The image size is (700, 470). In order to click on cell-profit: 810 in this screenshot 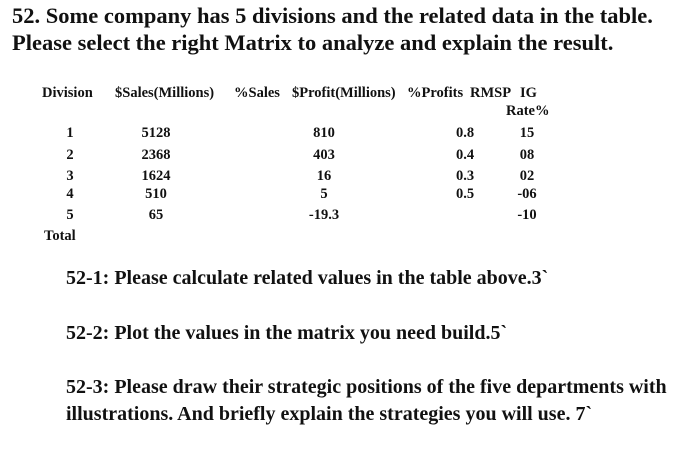, I will do `click(324, 133)`.